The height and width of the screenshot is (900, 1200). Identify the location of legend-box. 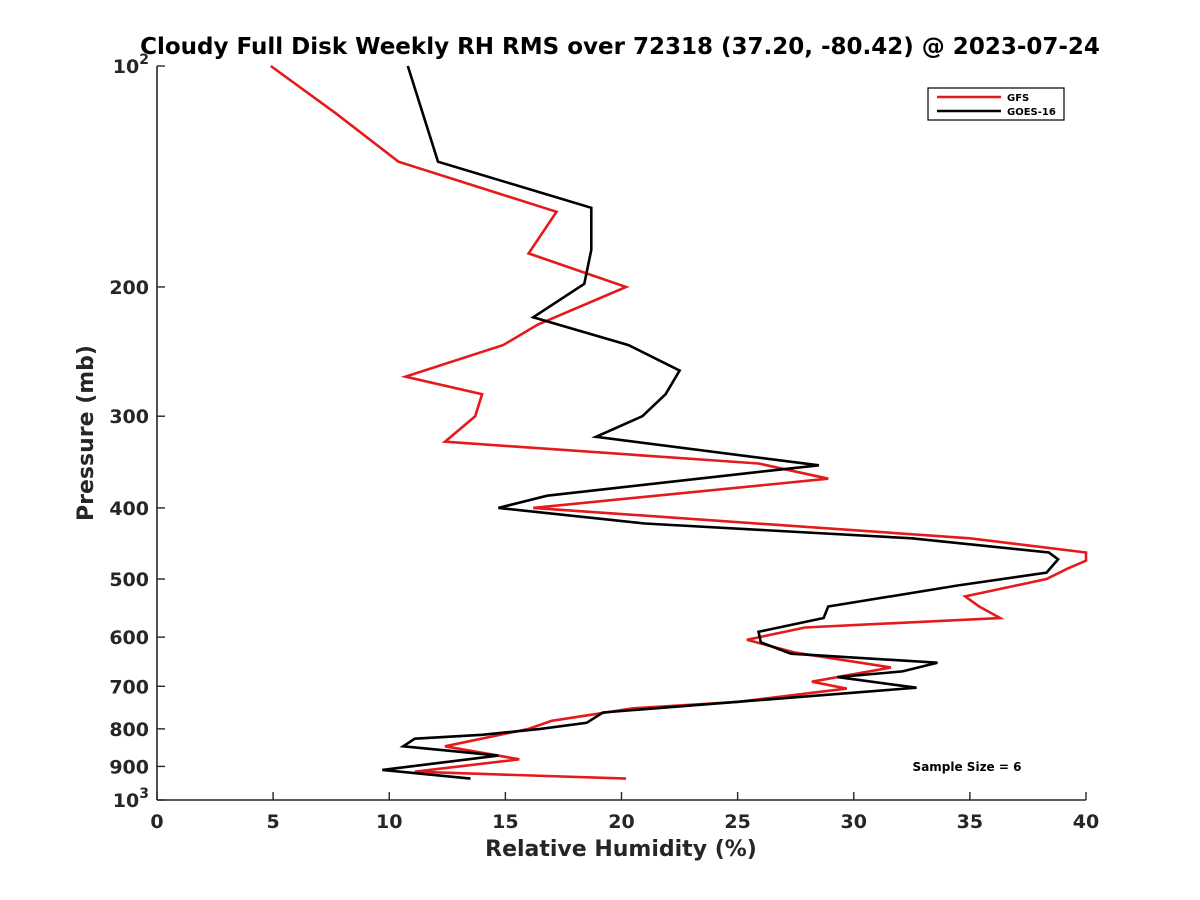
(996, 104).